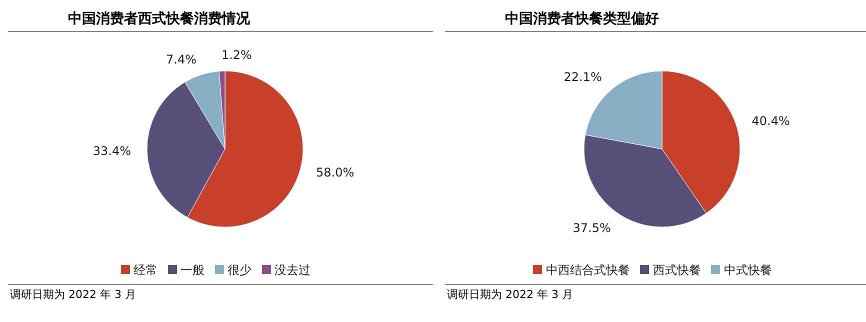  I want to click on legend-label: 很少, so click(240, 270).